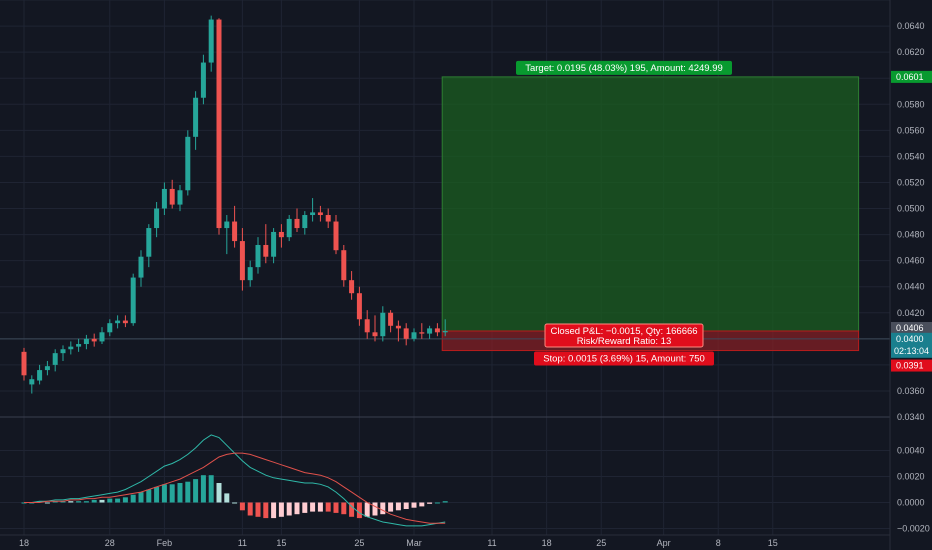  Describe the element at coordinates (911, 182) in the screenshot. I see `price-tick-label: 0.0520` at that location.